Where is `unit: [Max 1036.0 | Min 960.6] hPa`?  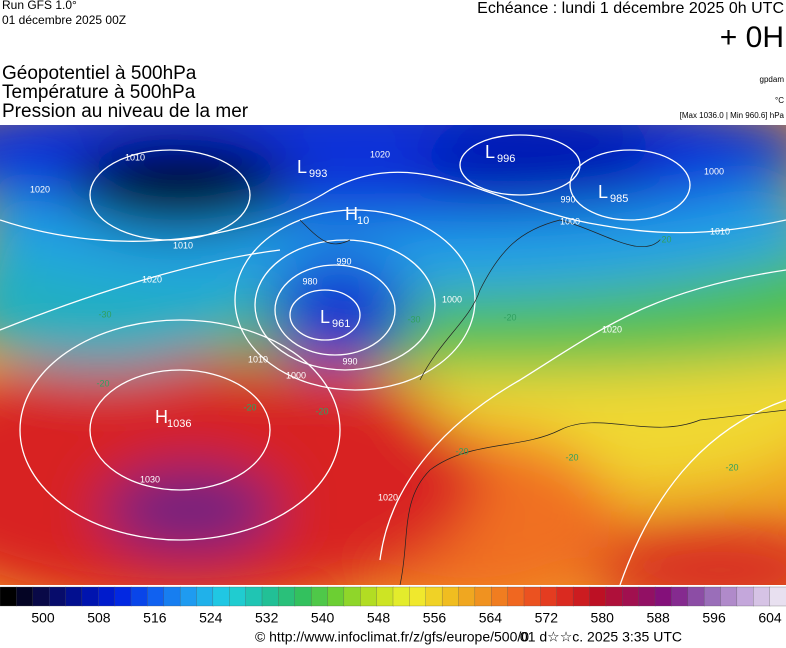
unit: [Max 1036.0 | Min 960.6] hPa is located at coordinates (732, 115).